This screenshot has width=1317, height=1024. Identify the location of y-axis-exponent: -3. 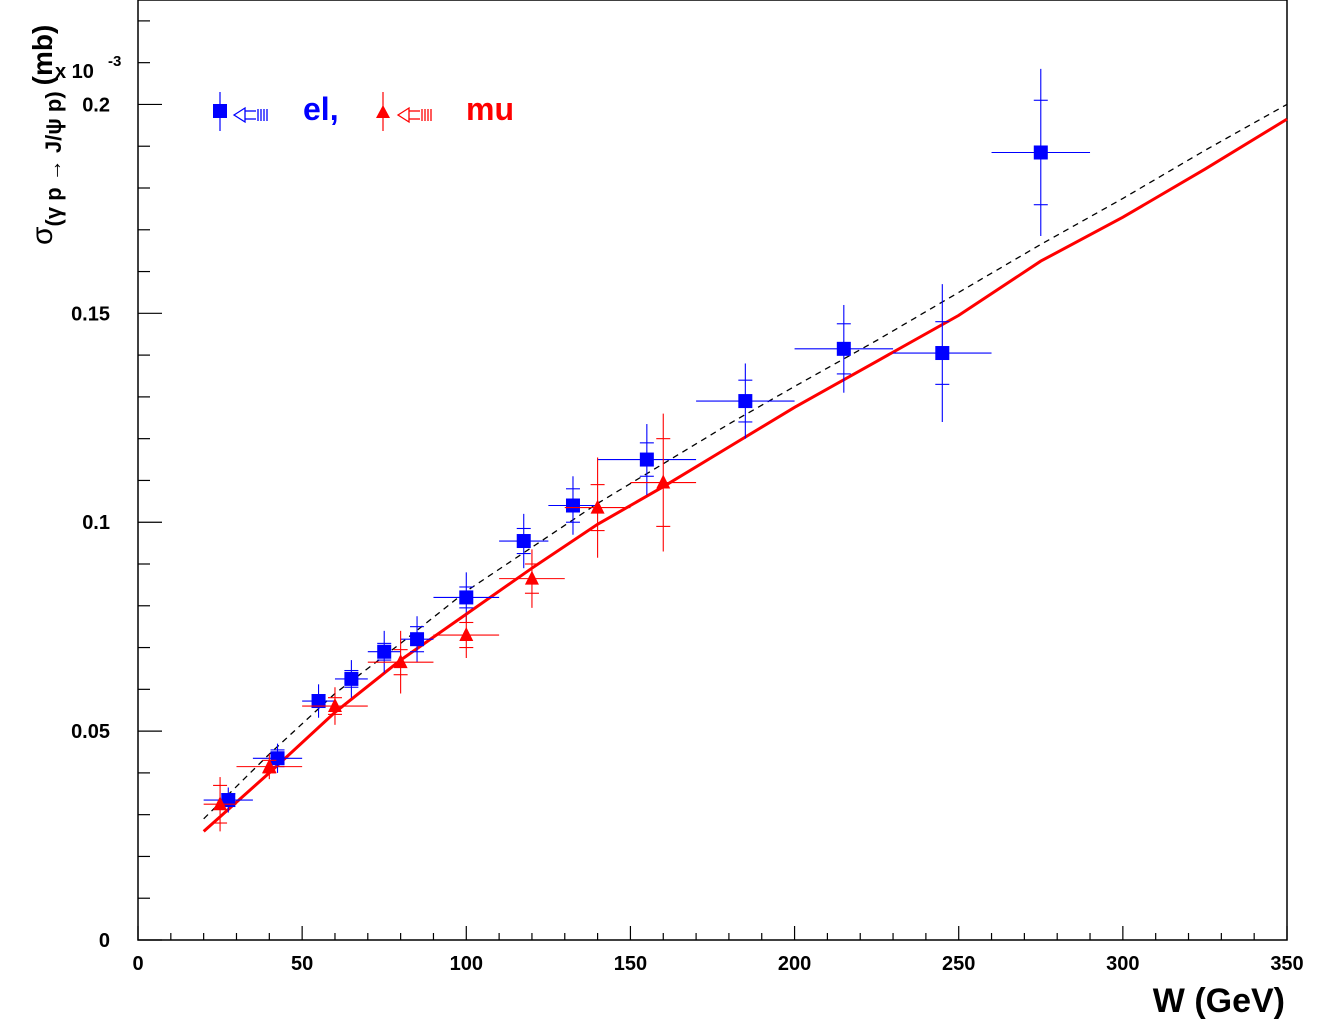
(114, 61).